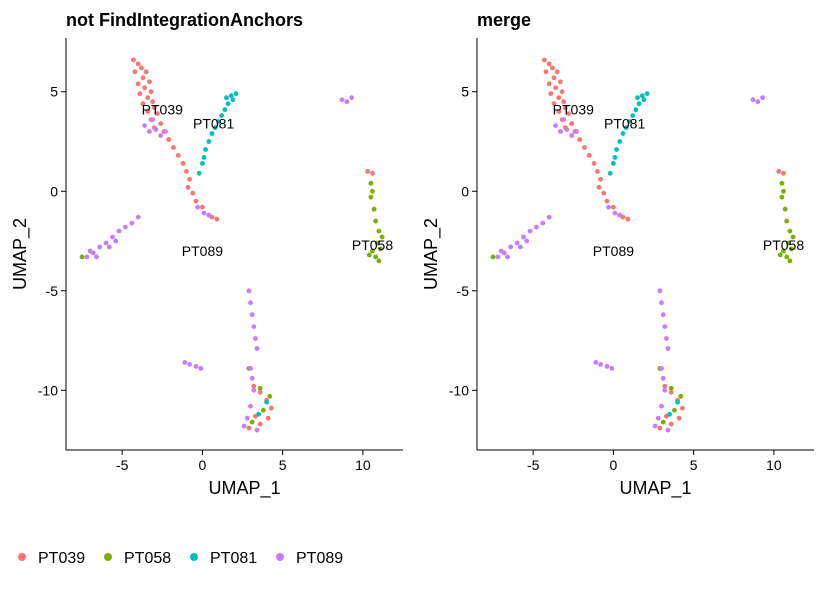 The image size is (823, 608). What do you see at coordinates (244, 488) in the screenshot?
I see `x-axis-label: UMAP_1` at bounding box center [244, 488].